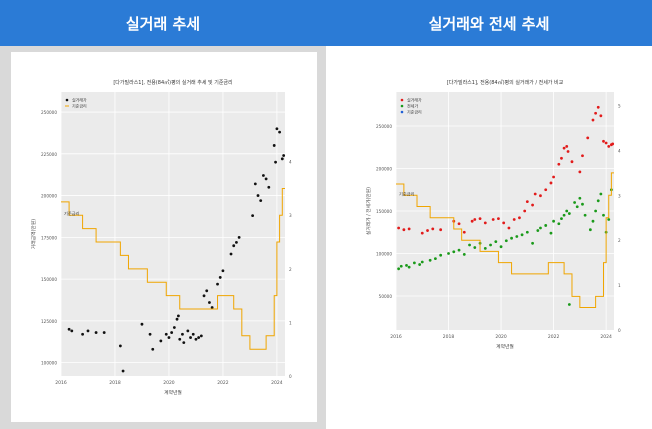 The image size is (652, 429). I want to click on x-tick-label: 2020, so click(501, 337).